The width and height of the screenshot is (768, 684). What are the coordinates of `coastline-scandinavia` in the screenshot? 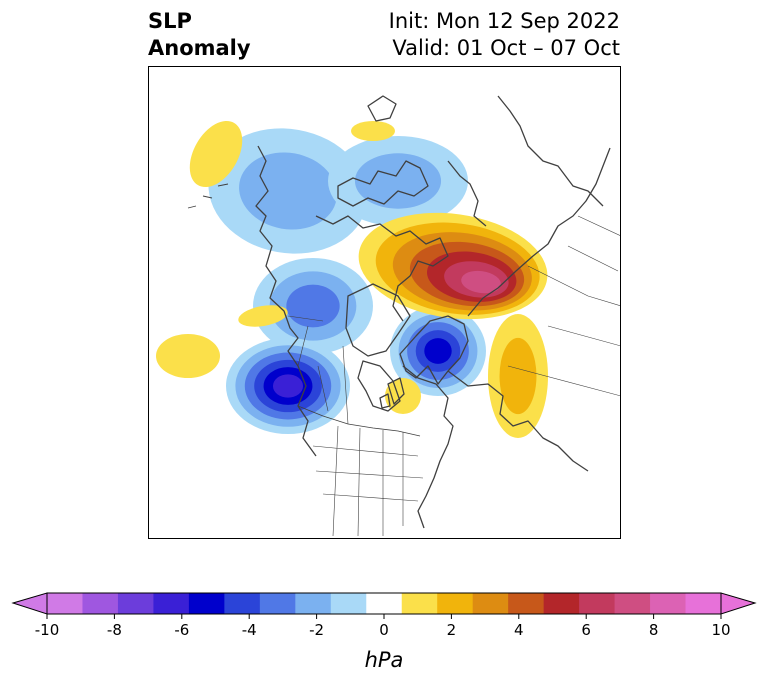 It's located at (434, 350).